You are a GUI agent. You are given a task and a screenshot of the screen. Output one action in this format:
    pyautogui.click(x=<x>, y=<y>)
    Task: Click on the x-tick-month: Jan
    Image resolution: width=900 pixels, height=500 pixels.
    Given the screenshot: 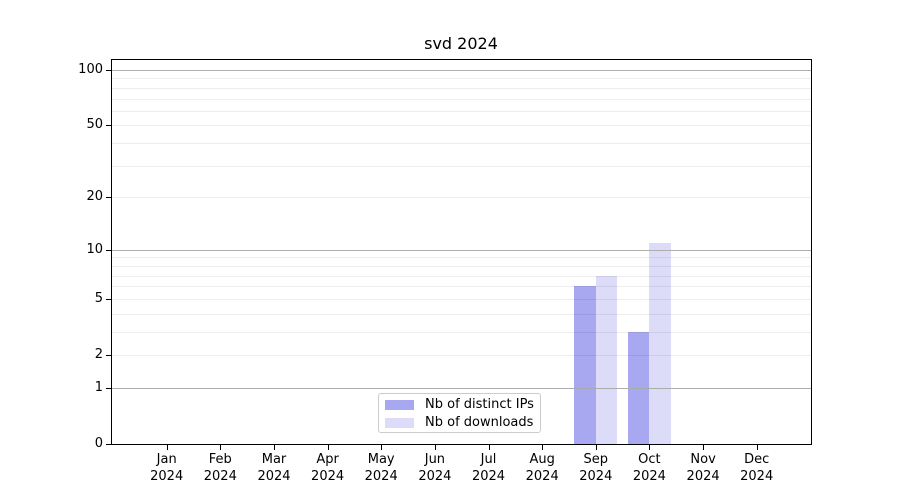 What is the action you would take?
    pyautogui.click(x=166, y=459)
    